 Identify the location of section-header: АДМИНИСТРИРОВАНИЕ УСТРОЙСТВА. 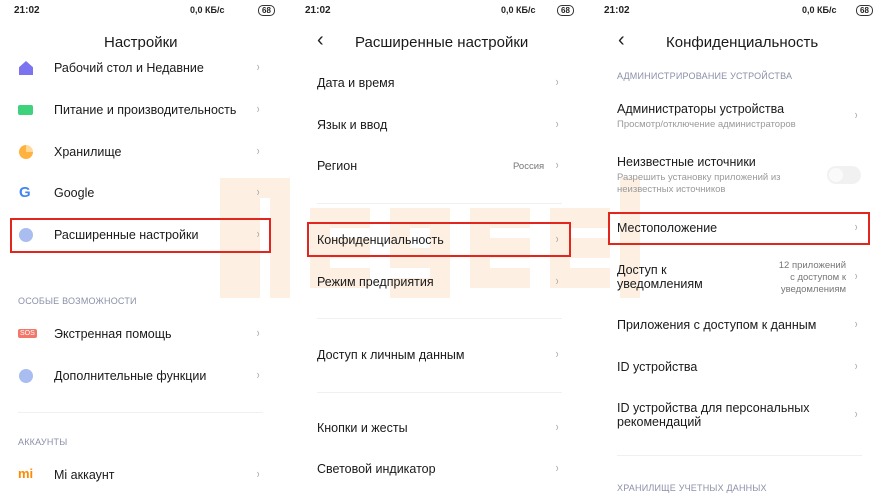
(705, 76).